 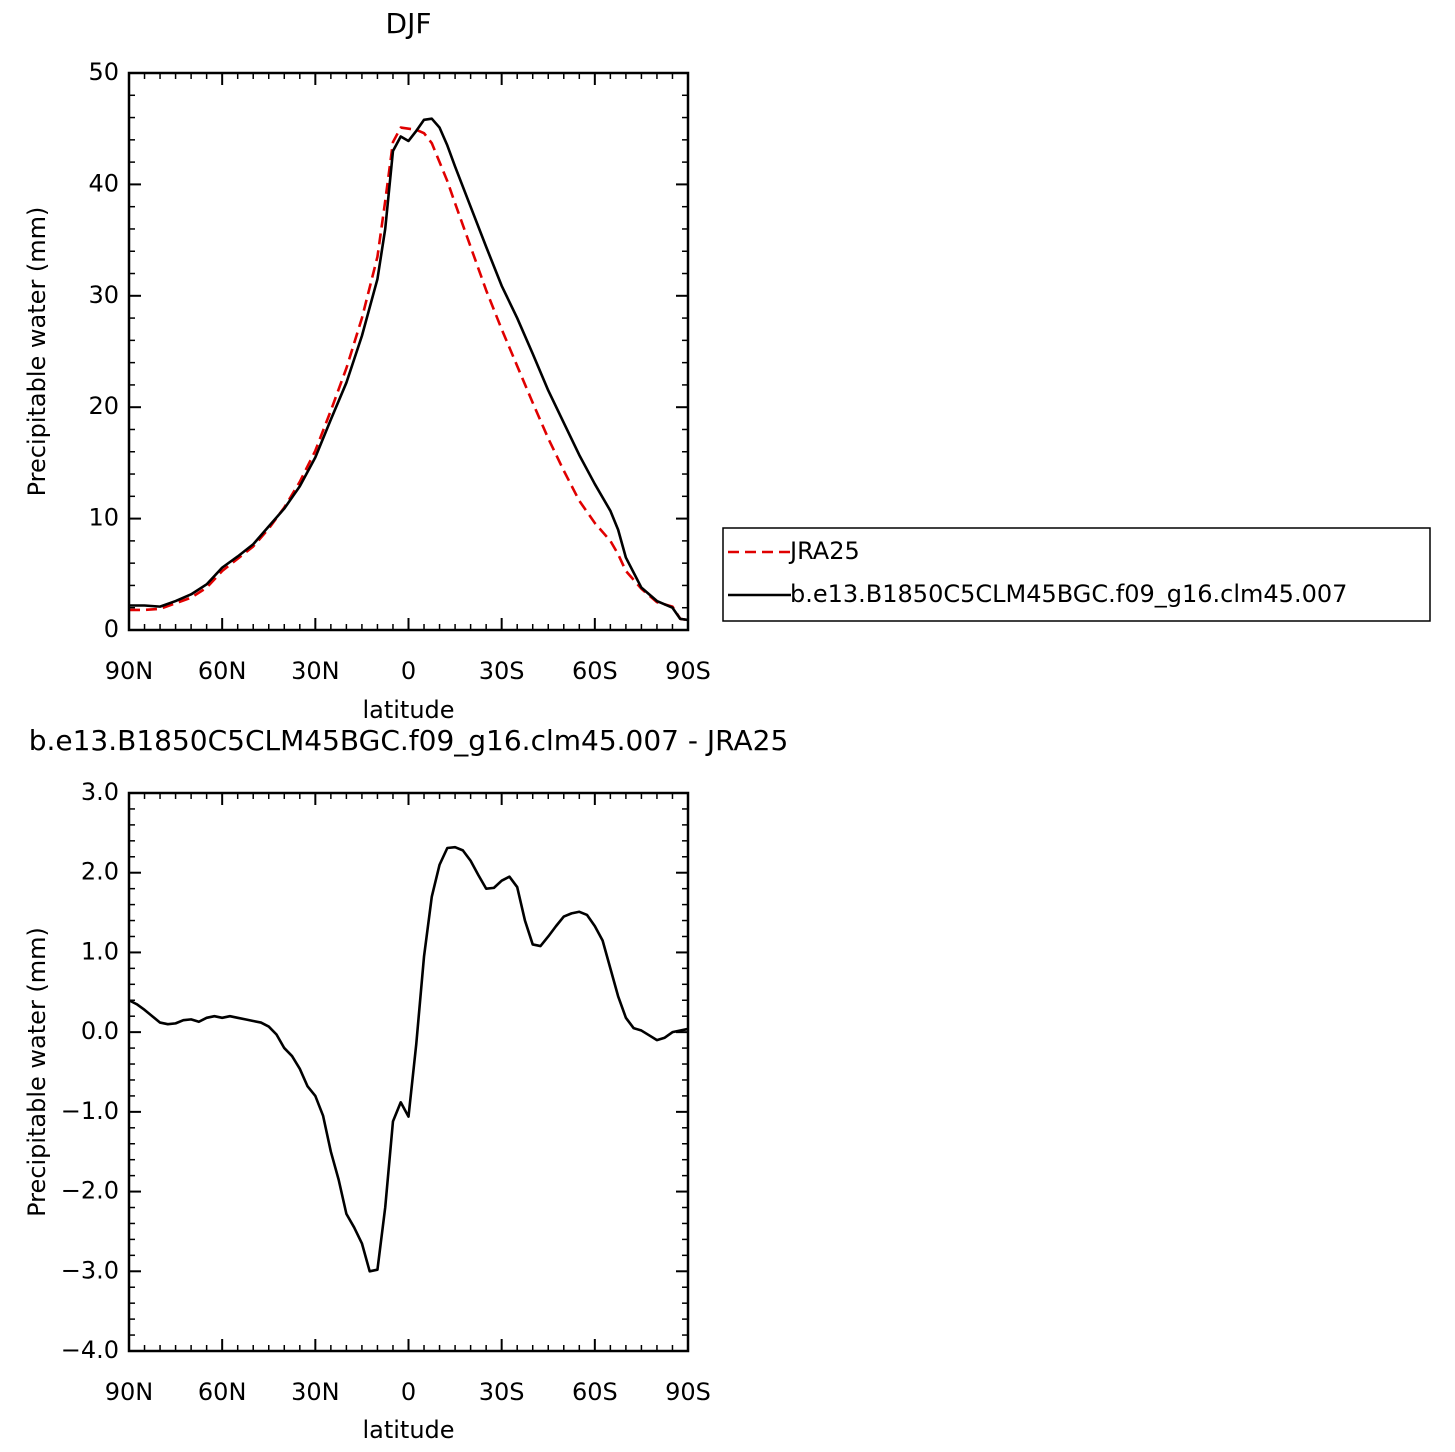 I want to click on y-tick-label: 30, so click(x=103, y=295).